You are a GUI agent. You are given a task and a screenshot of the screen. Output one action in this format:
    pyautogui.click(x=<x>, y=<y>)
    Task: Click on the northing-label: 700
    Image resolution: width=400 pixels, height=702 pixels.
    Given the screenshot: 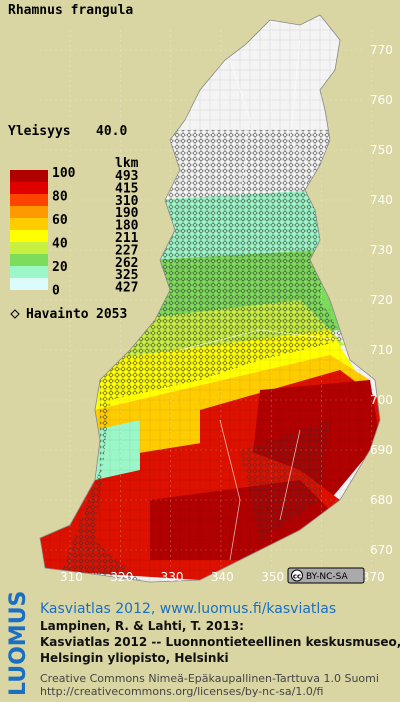 What is the action you would take?
    pyautogui.click(x=381, y=400)
    